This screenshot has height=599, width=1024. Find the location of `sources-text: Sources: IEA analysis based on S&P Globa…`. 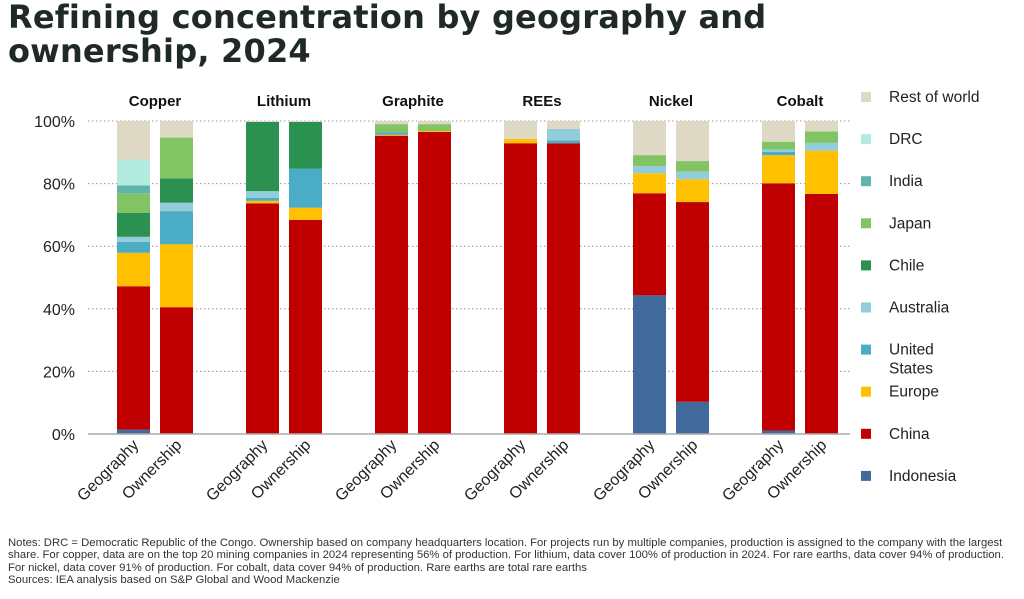

sources-text: Sources: IEA analysis based on S&P Globa… is located at coordinates (174, 579).